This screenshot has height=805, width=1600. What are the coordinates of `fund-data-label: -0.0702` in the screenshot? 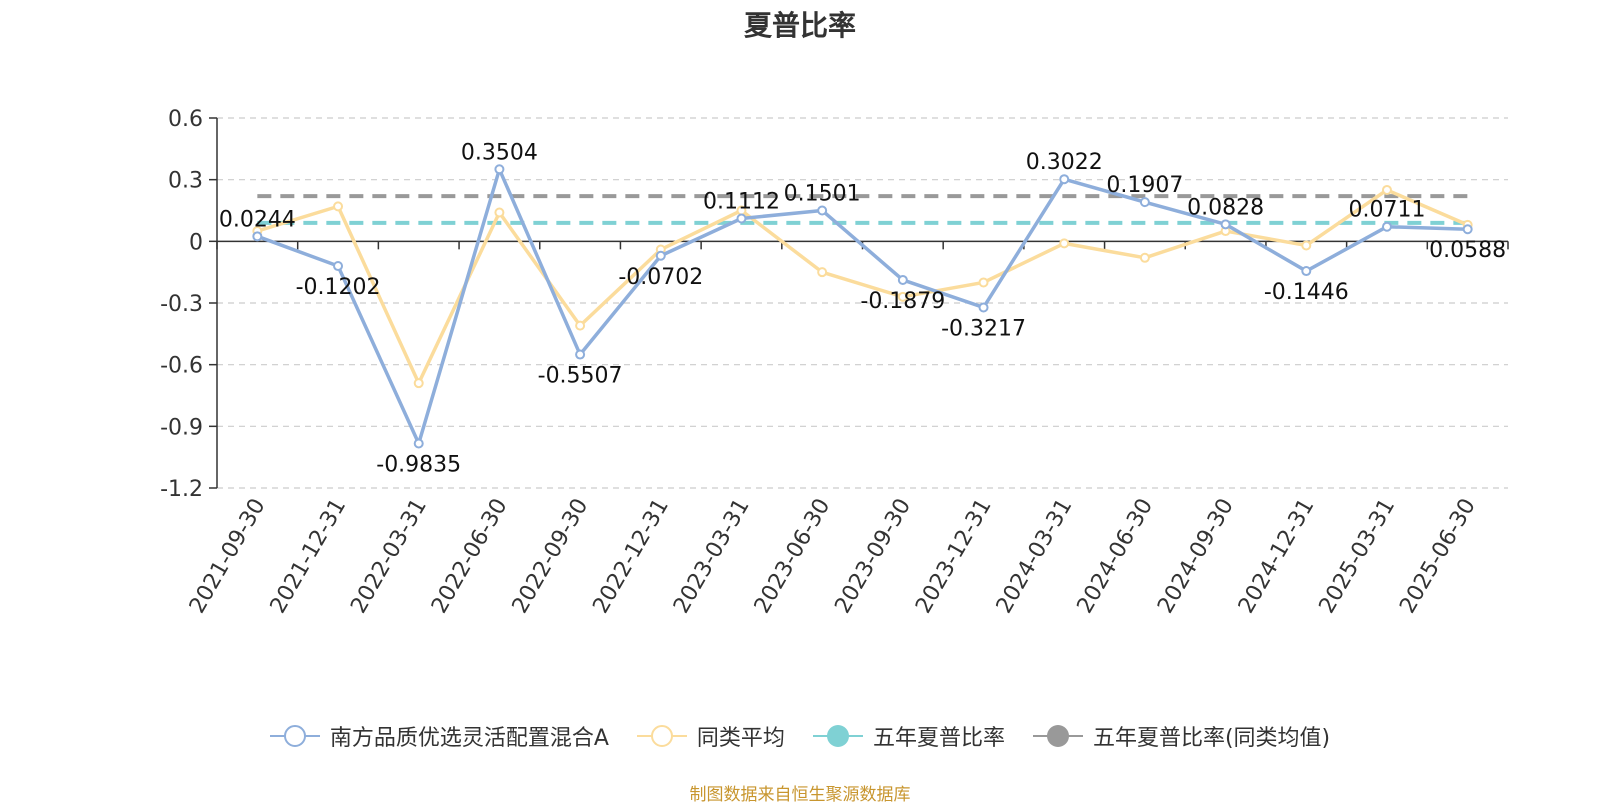 It's located at (660, 277).